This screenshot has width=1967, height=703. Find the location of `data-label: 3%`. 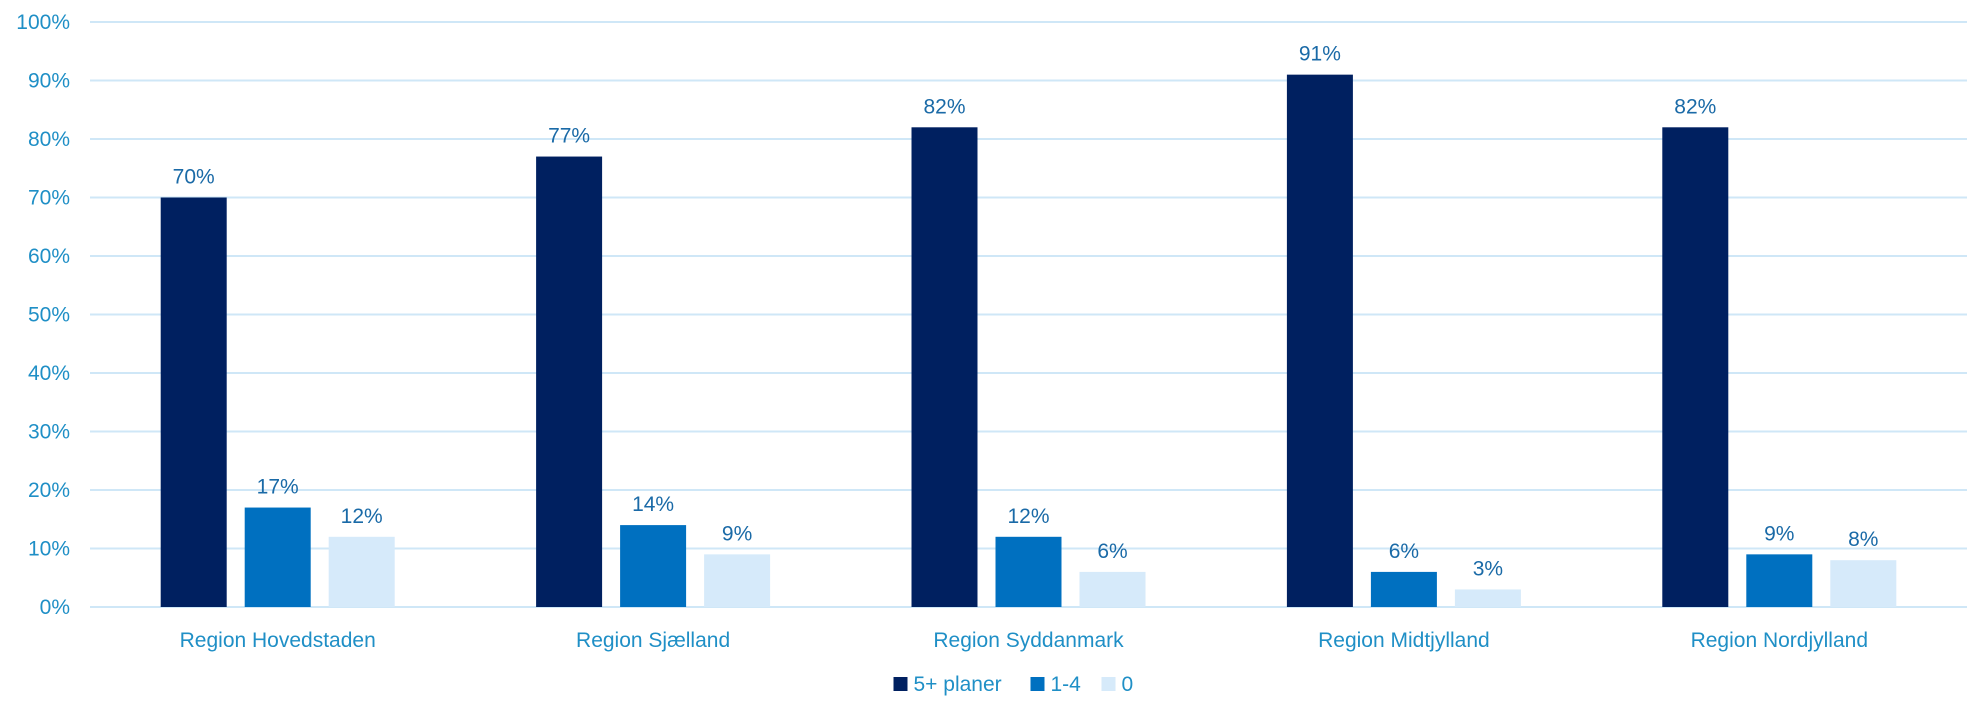

data-label: 3% is located at coordinates (1488, 568).